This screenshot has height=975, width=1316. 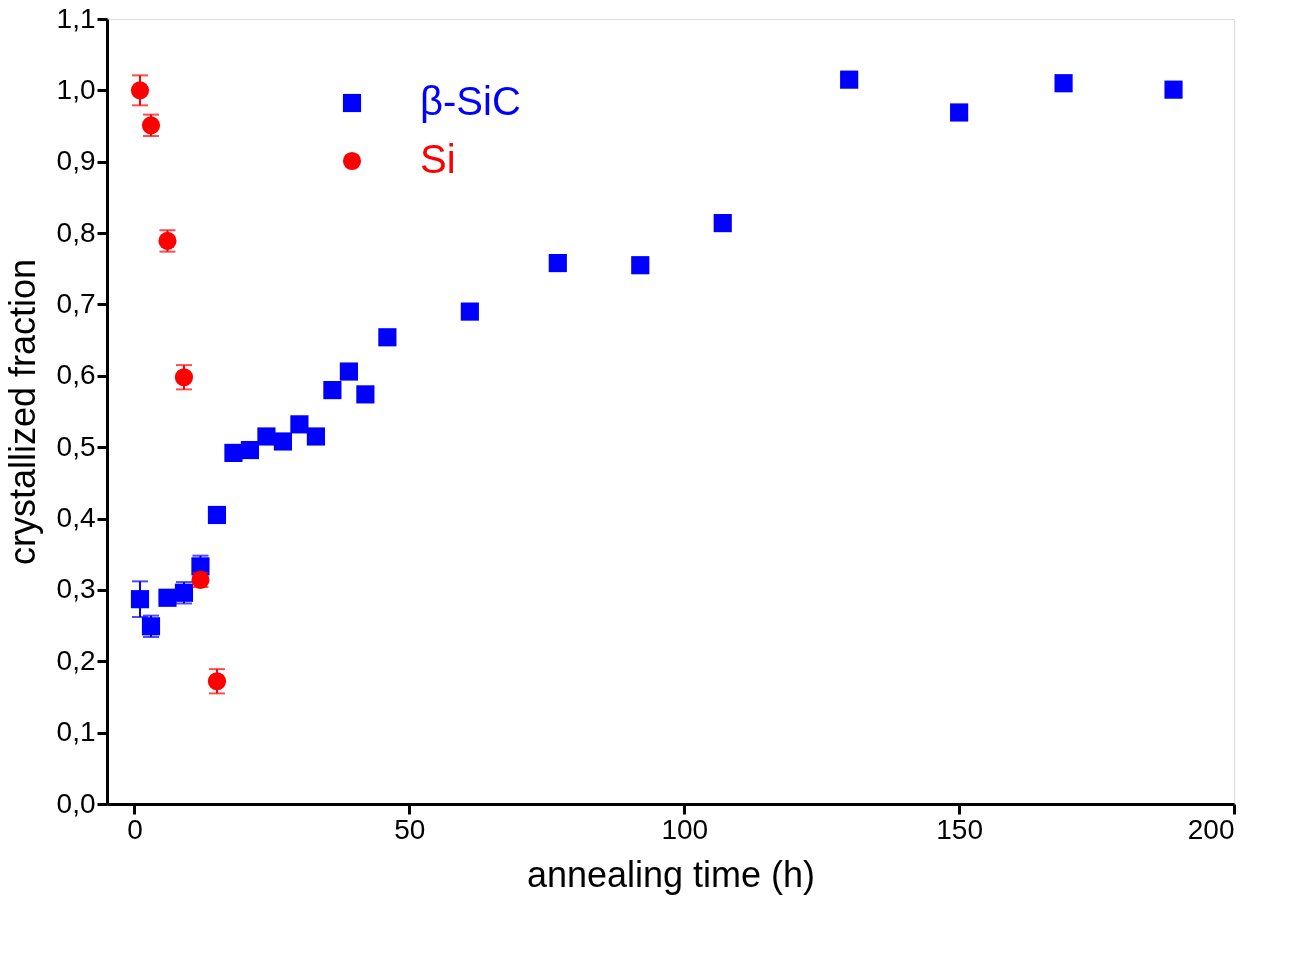 I want to click on legend-label: β-SiC, so click(x=470, y=101).